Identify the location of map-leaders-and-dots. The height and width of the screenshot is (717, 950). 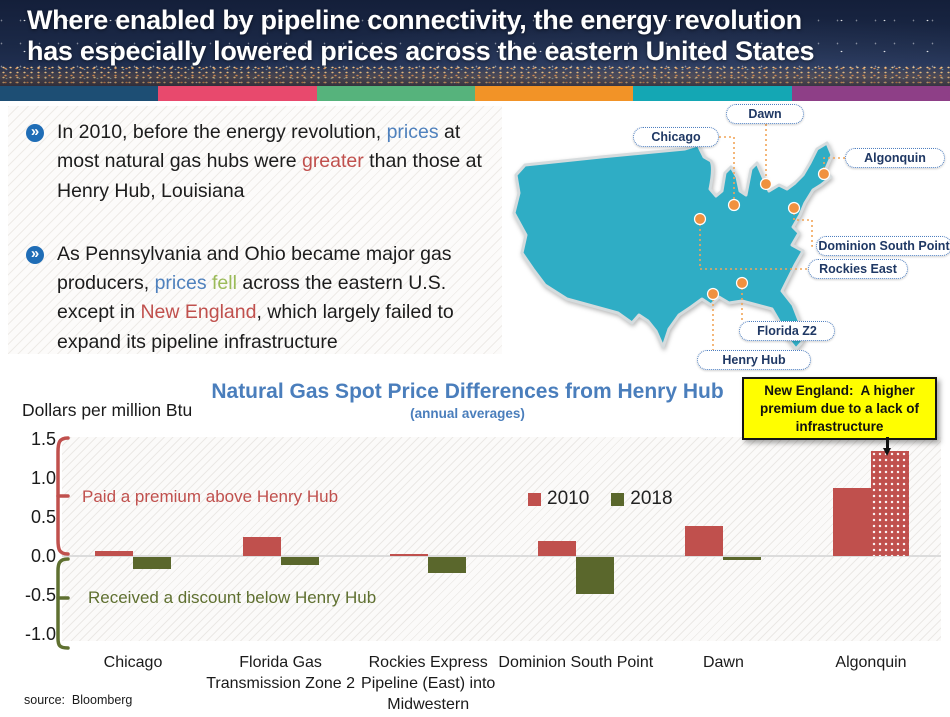
(769, 237).